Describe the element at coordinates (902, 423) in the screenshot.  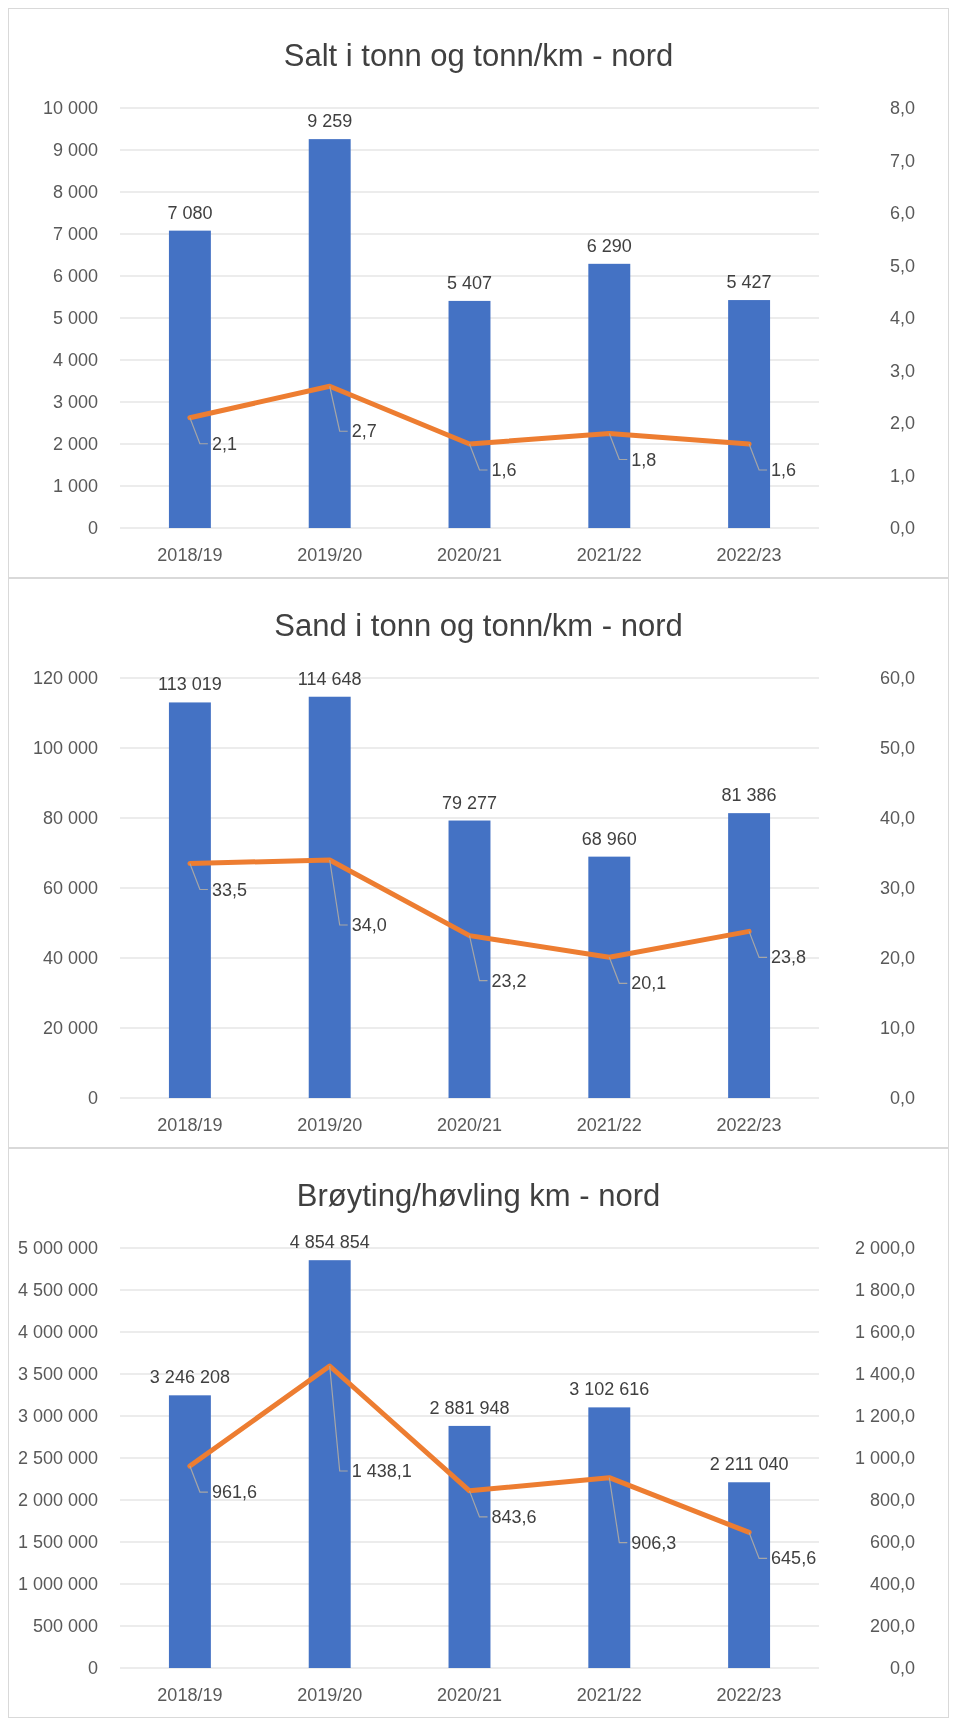
I see `y2-tick-label: 2,0` at that location.